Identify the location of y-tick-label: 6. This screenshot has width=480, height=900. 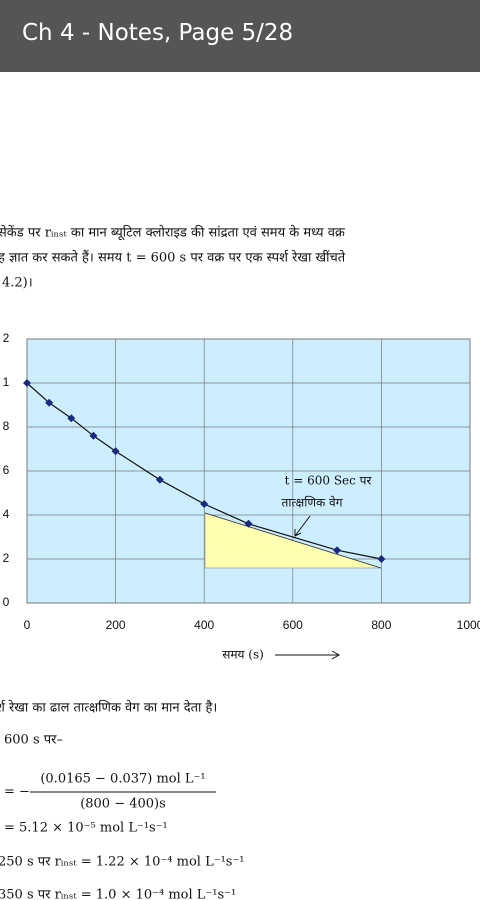
(6, 470).